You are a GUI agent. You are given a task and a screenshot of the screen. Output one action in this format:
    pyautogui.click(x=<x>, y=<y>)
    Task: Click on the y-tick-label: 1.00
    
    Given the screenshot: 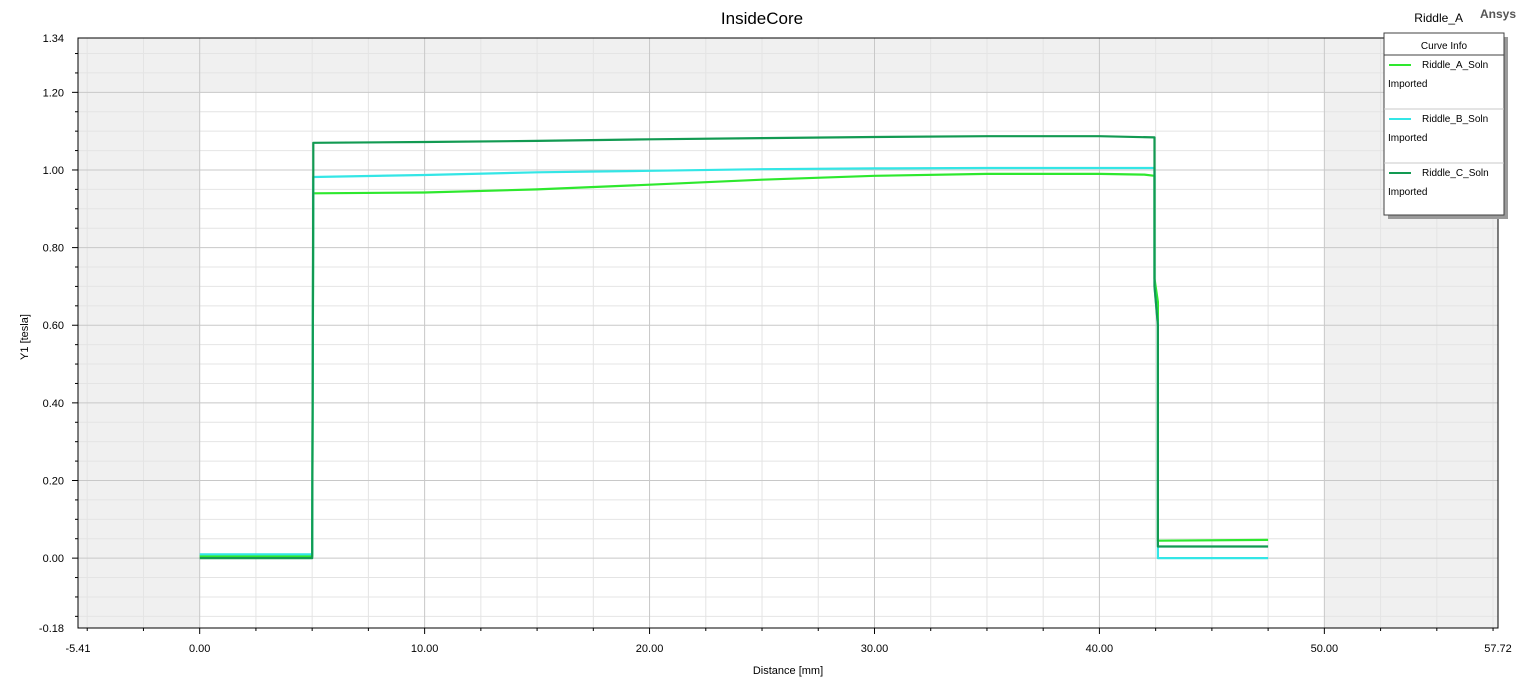 What is the action you would take?
    pyautogui.click(x=53, y=171)
    